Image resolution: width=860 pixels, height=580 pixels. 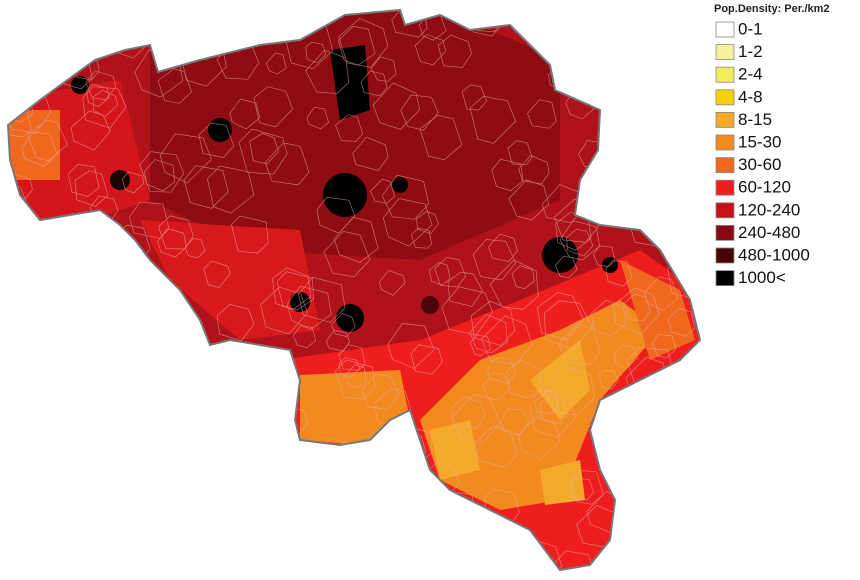 What do you see at coordinates (750, 51) in the screenshot?
I see `legend-label: 1-2` at bounding box center [750, 51].